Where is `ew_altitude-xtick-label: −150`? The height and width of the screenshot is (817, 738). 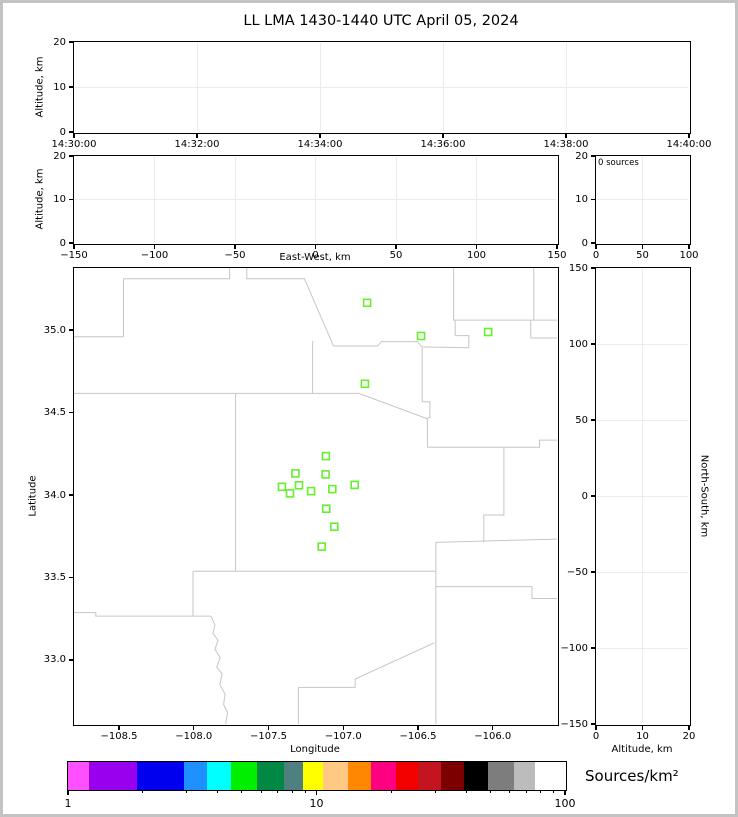 ew_altitude-xtick-label: −150 is located at coordinates (74, 255).